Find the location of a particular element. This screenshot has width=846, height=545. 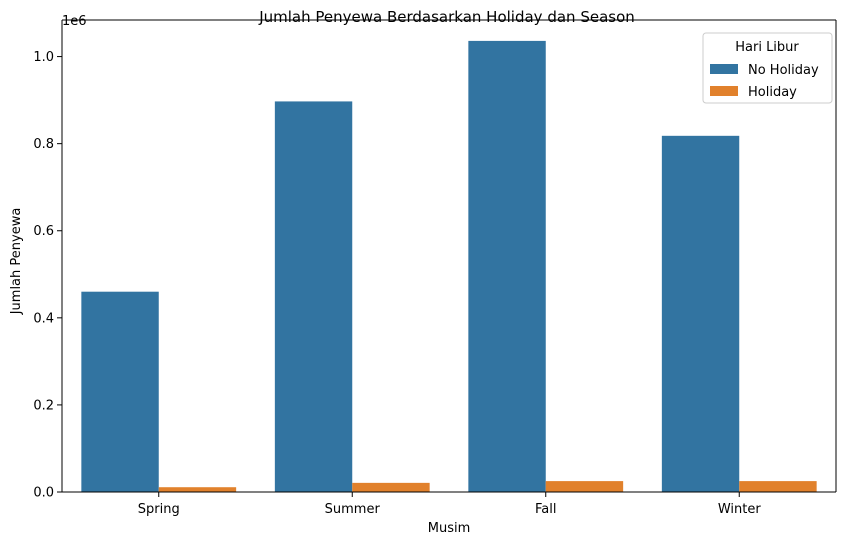

legend-entry-label: No Holiday is located at coordinates (783, 70).